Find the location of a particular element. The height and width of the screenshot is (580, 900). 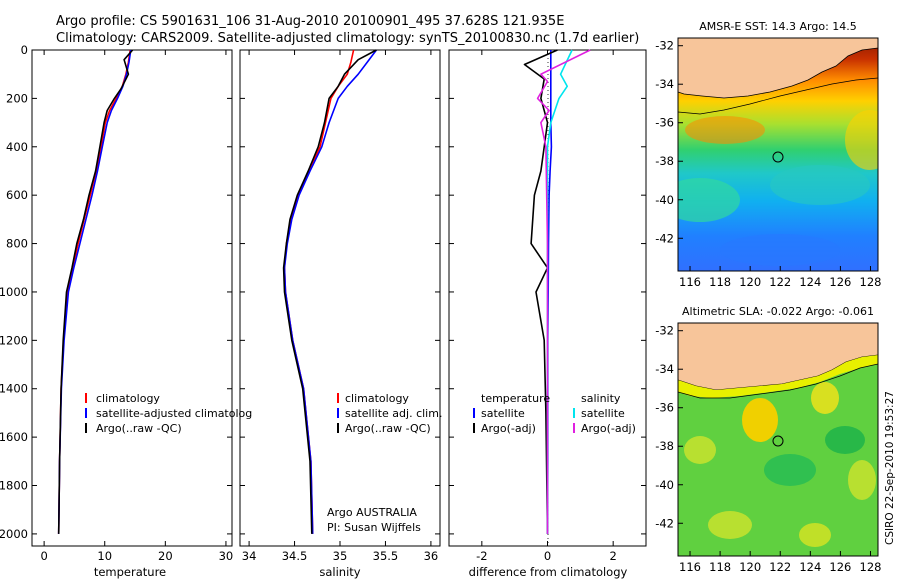

legend-salinity-heading: salinity is located at coordinates (601, 398).